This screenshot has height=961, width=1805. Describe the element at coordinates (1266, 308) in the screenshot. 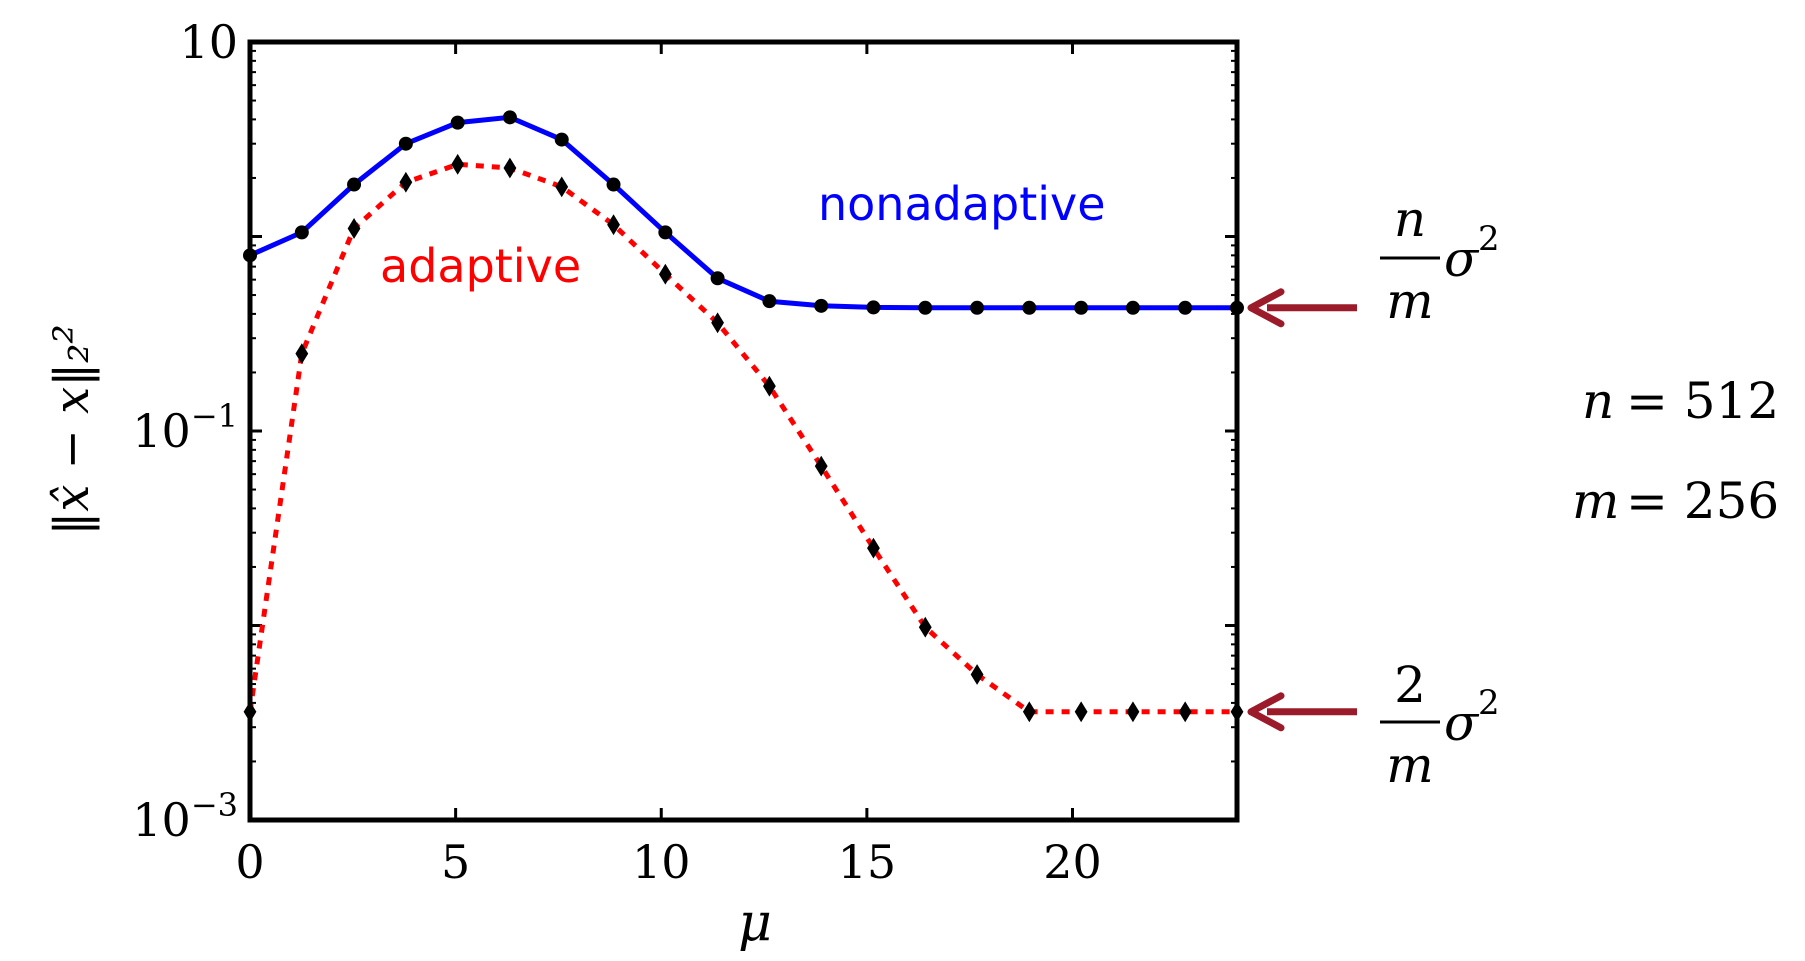

I see `arrow-upper-head` at that location.